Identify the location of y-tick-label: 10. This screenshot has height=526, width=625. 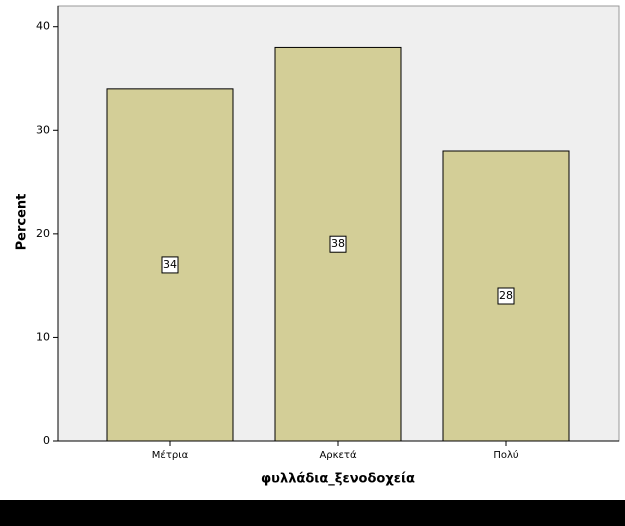
(43, 336).